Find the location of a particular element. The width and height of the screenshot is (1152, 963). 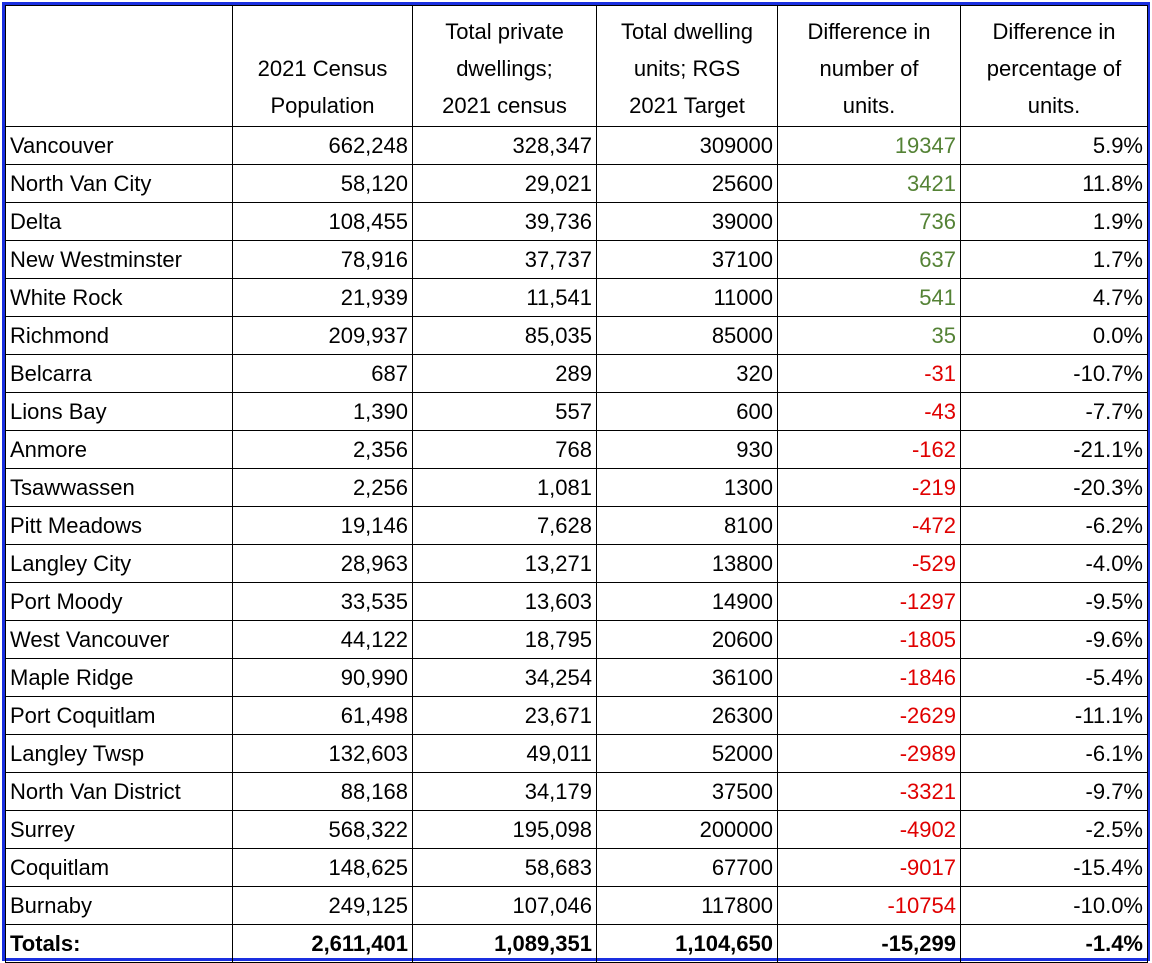

cell: 13,603 is located at coordinates (504, 601).